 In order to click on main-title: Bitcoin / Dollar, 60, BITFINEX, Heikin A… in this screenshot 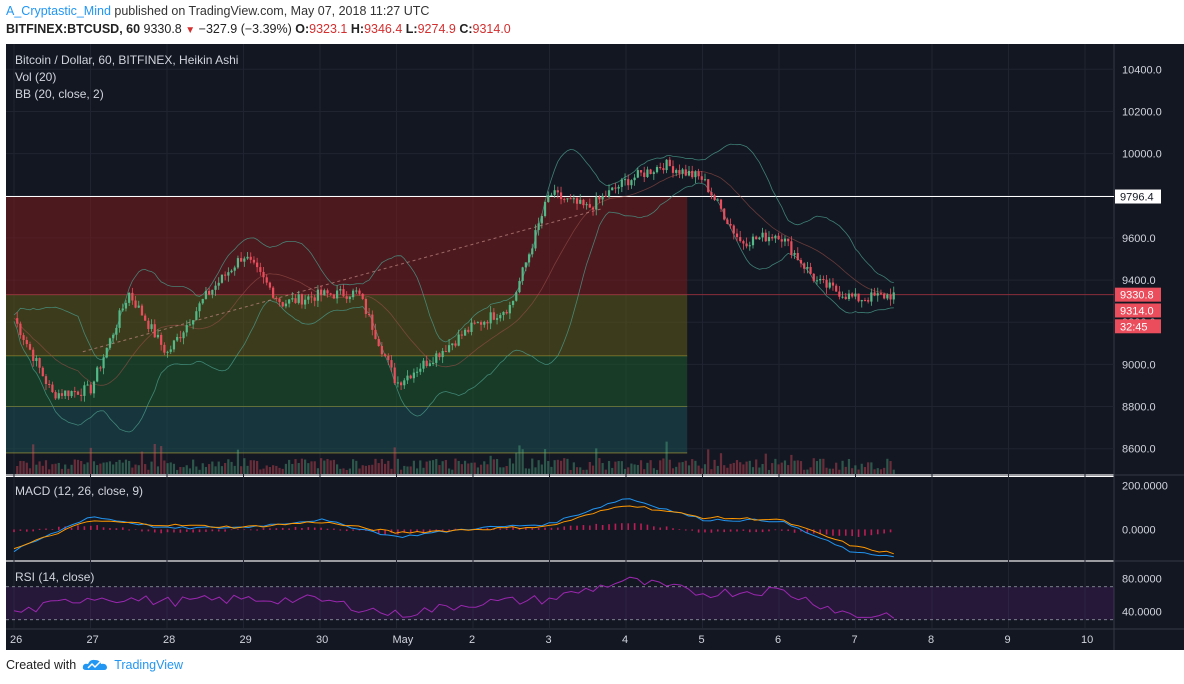, I will do `click(127, 60)`.